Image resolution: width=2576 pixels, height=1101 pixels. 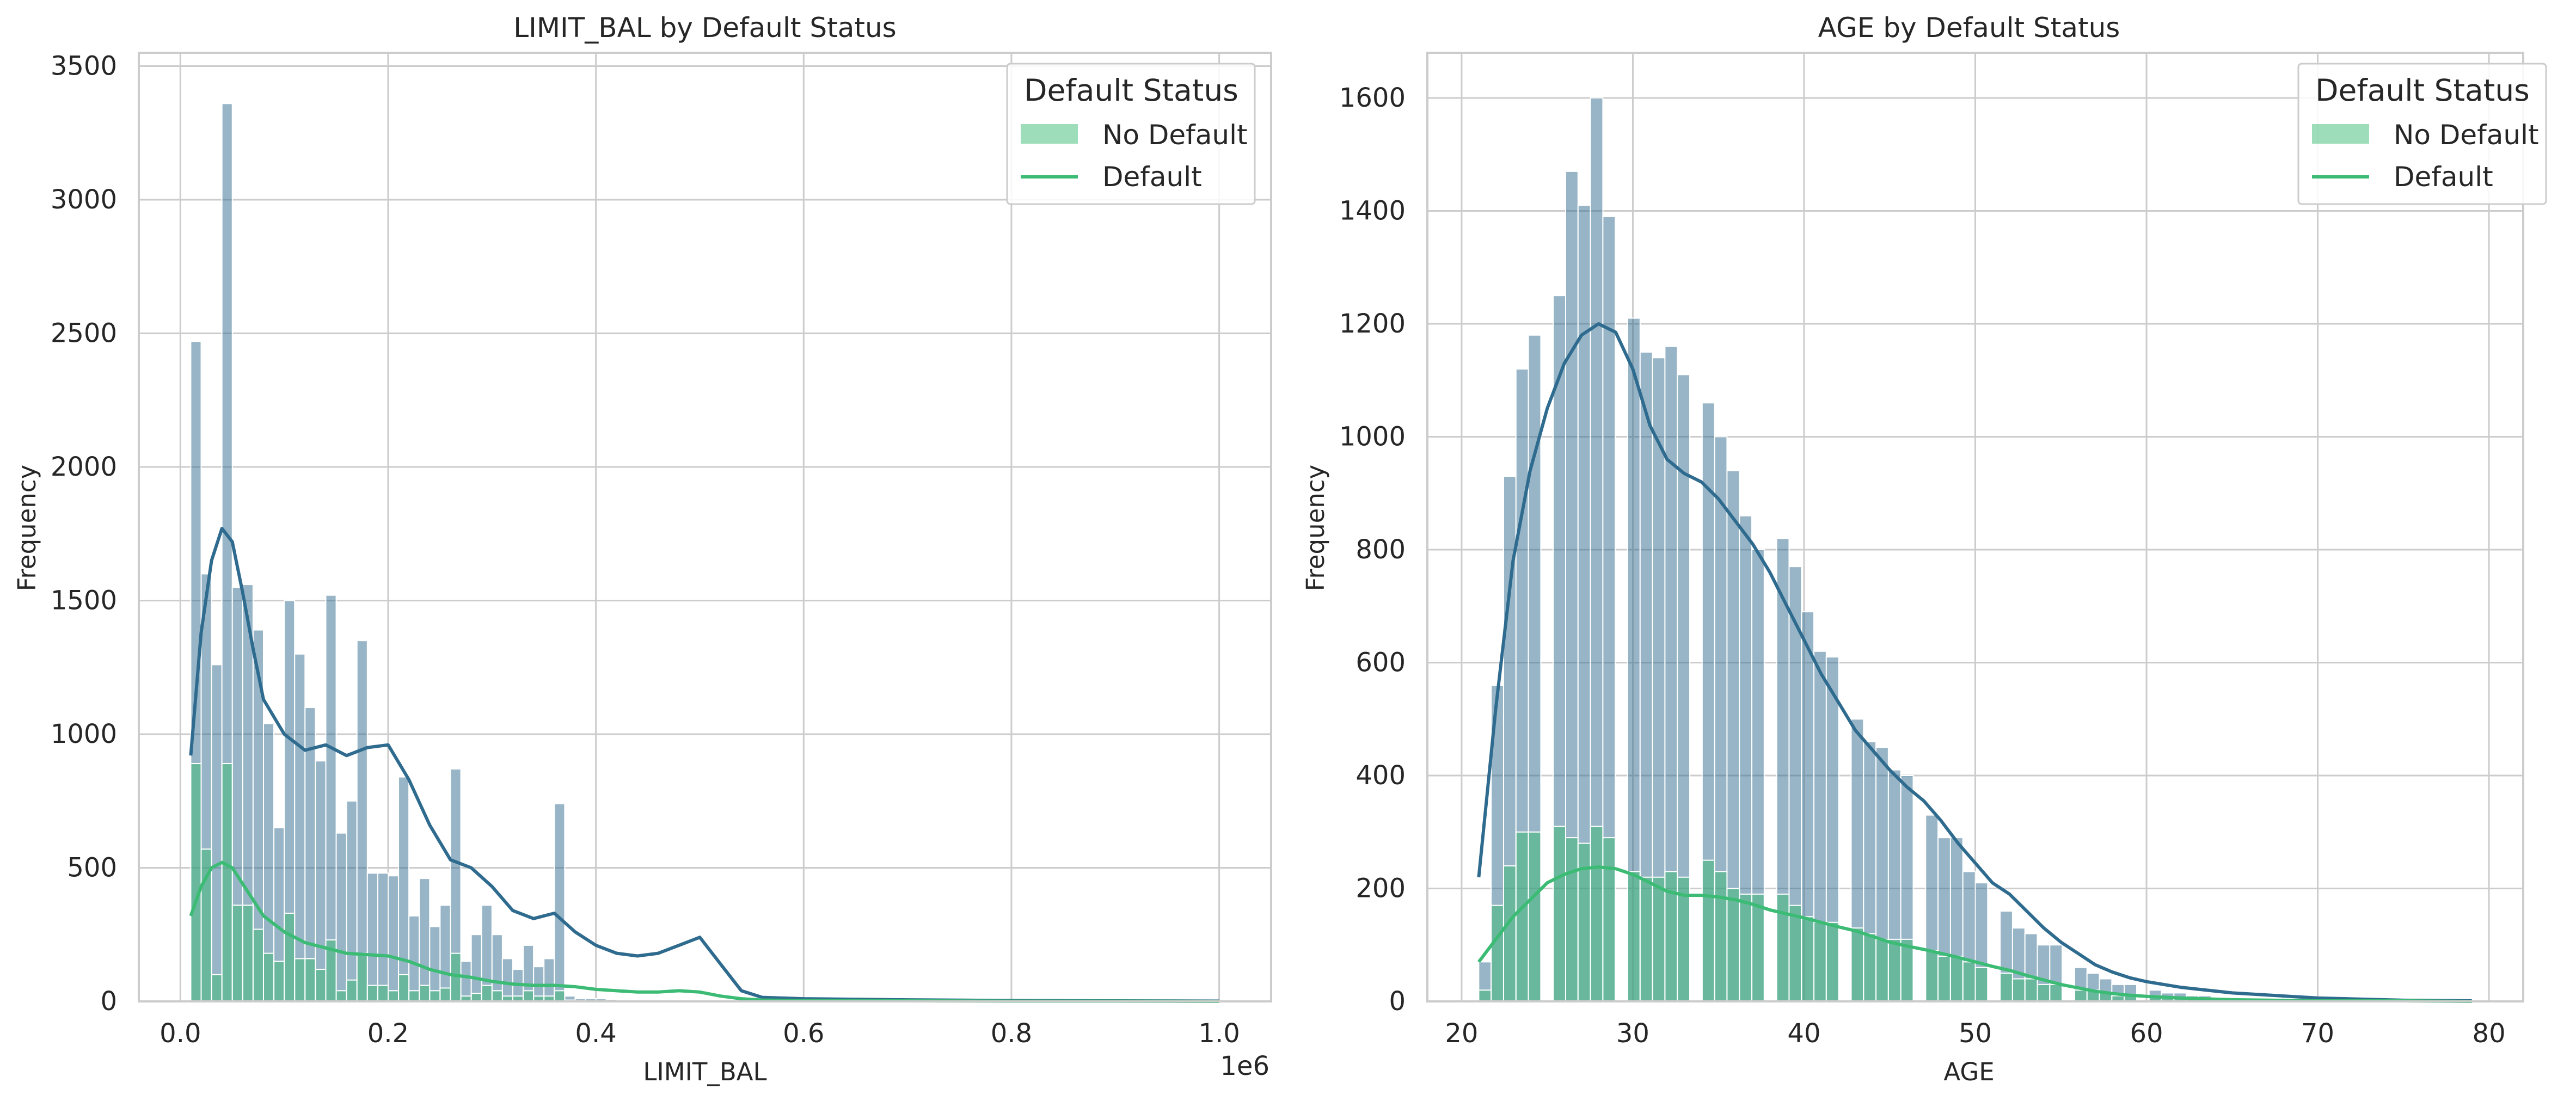 I want to click on left-y-tick-label: 1000, so click(x=84, y=734).